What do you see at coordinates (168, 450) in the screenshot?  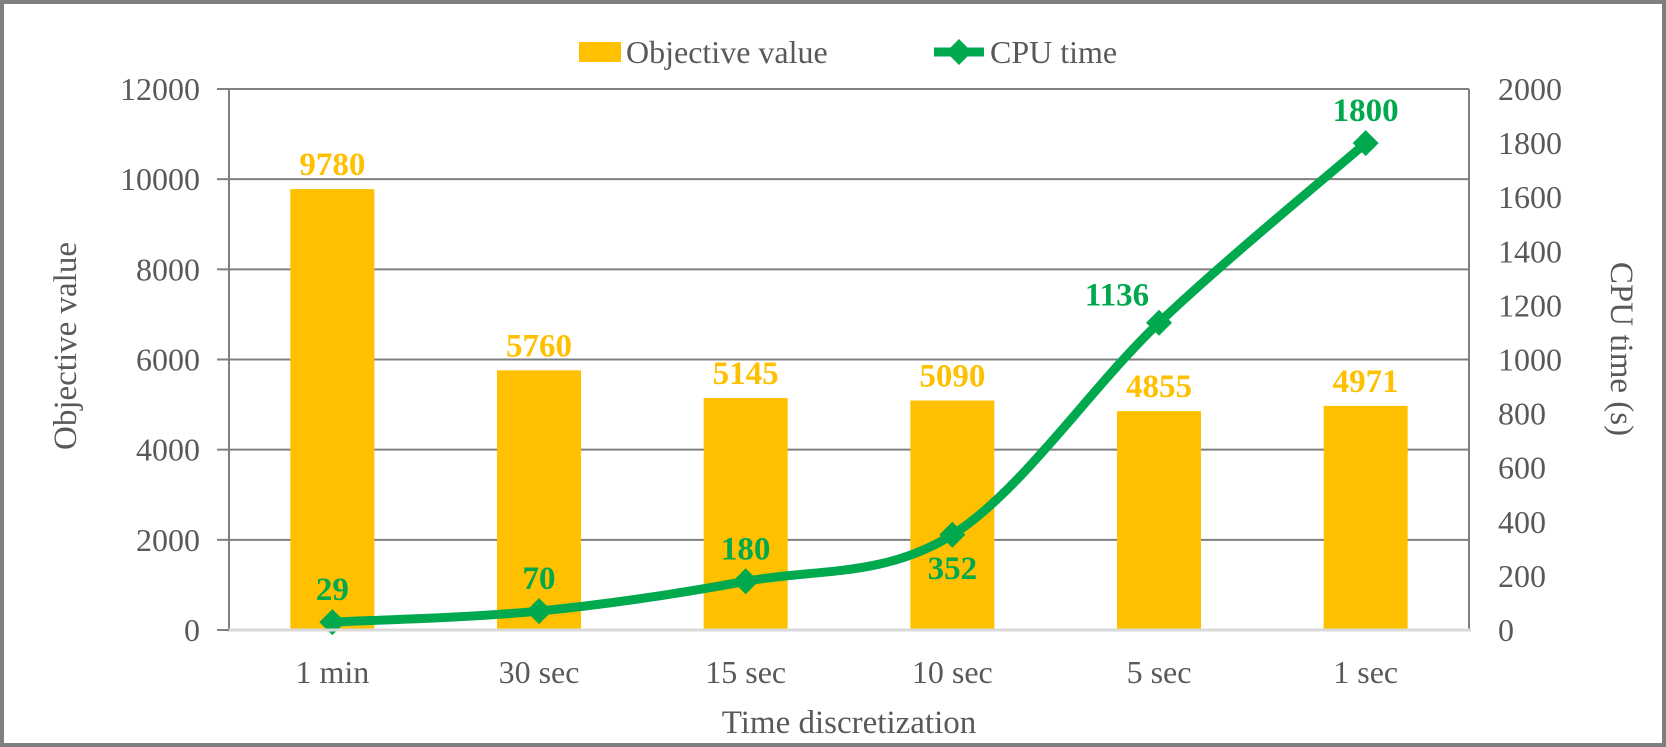 I see `left-axis-tick-label: 4000` at bounding box center [168, 450].